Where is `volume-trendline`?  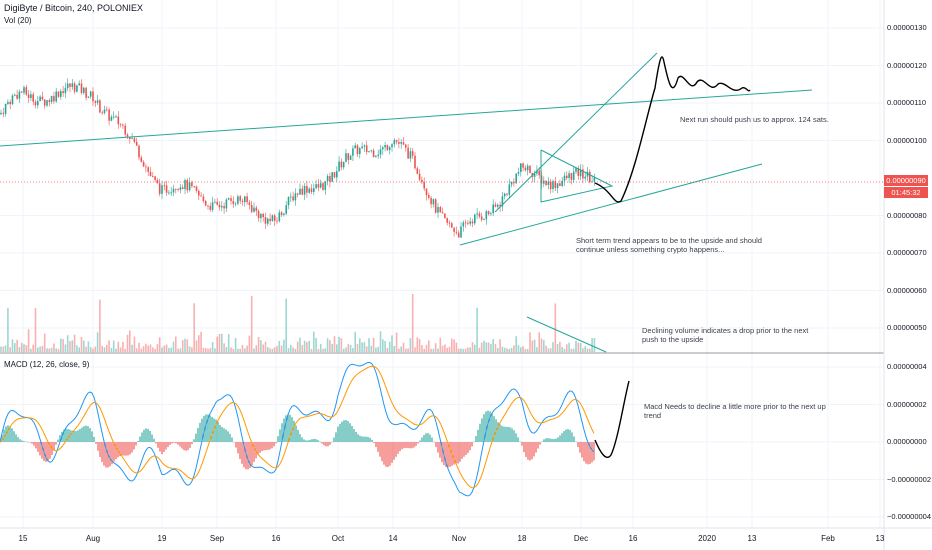 volume-trendline is located at coordinates (566, 334).